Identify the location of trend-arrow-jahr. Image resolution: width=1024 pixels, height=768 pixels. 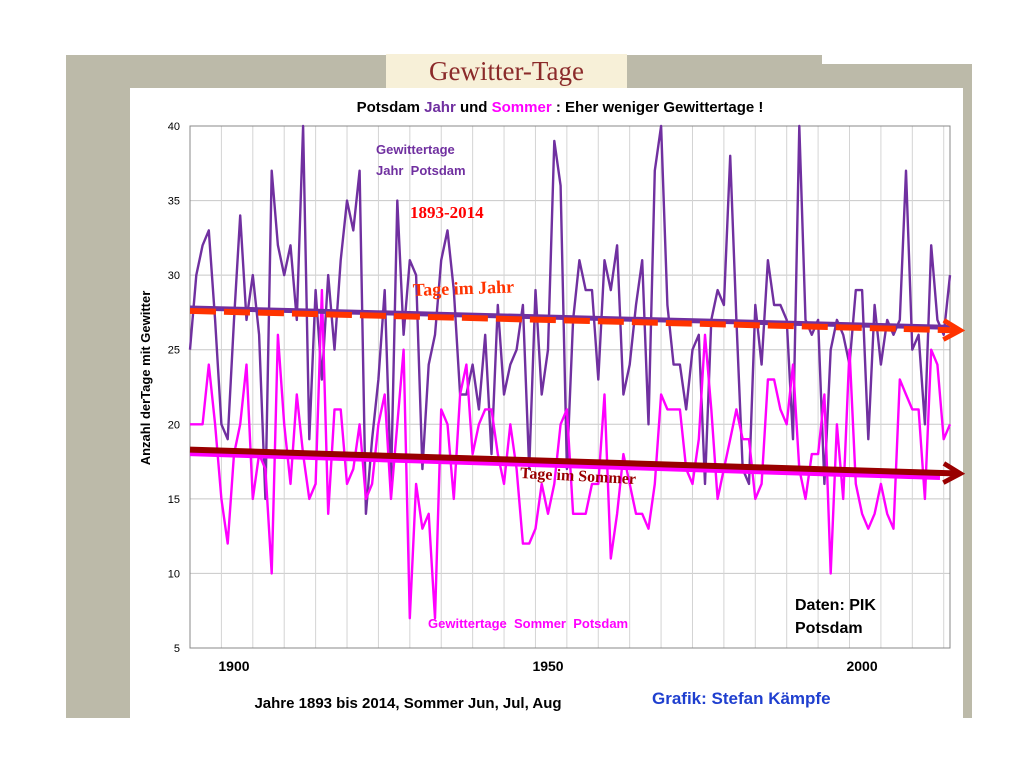
(577, 324).